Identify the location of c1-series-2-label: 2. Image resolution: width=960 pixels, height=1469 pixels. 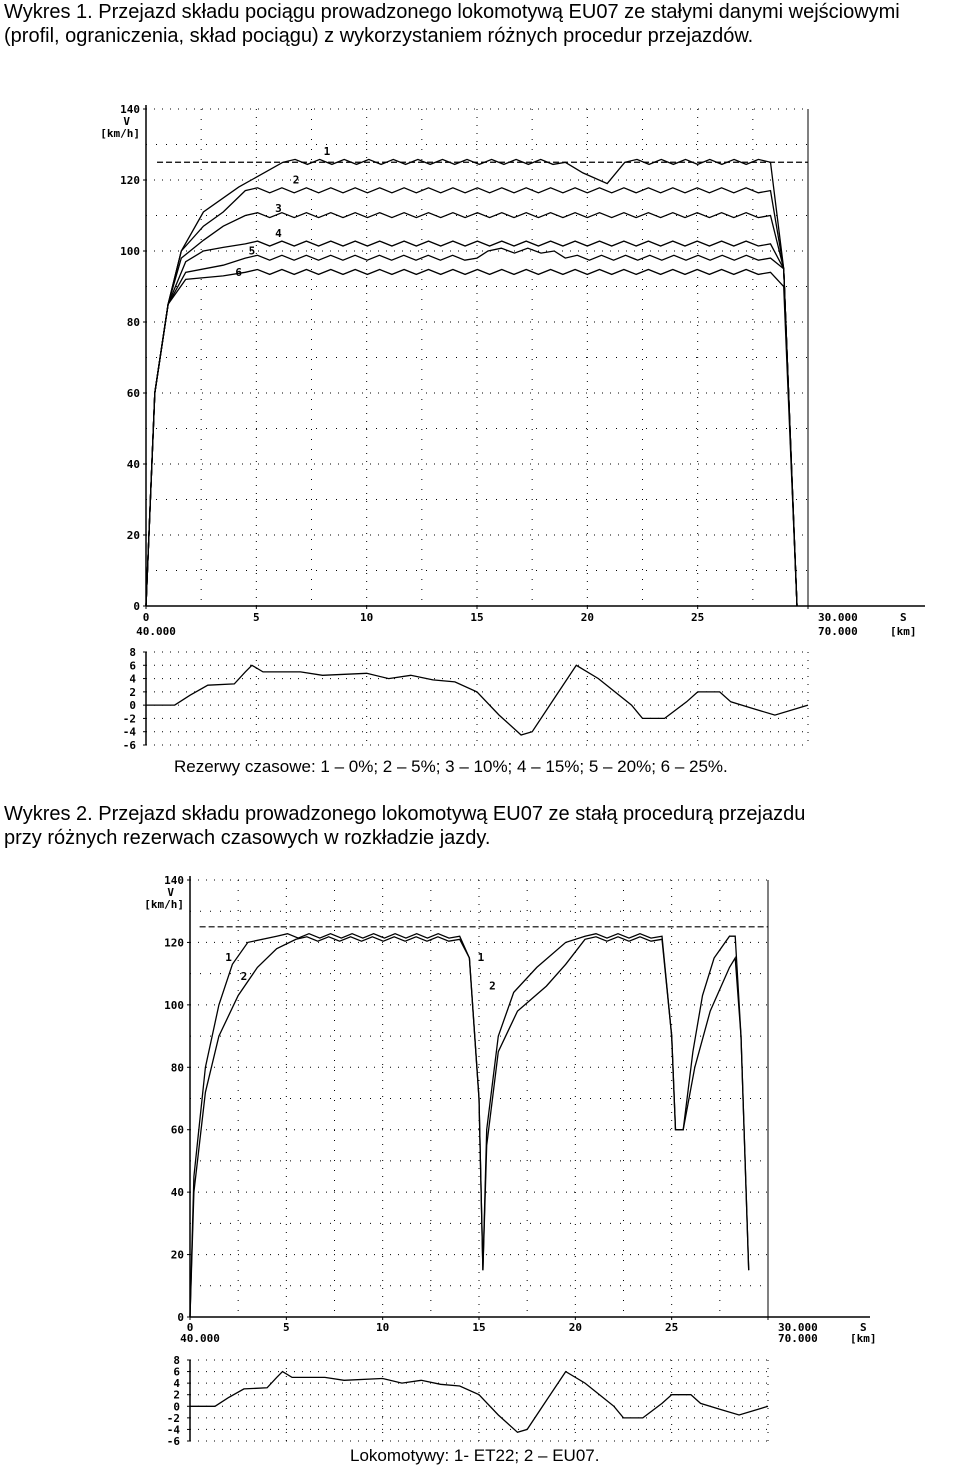
(296, 180).